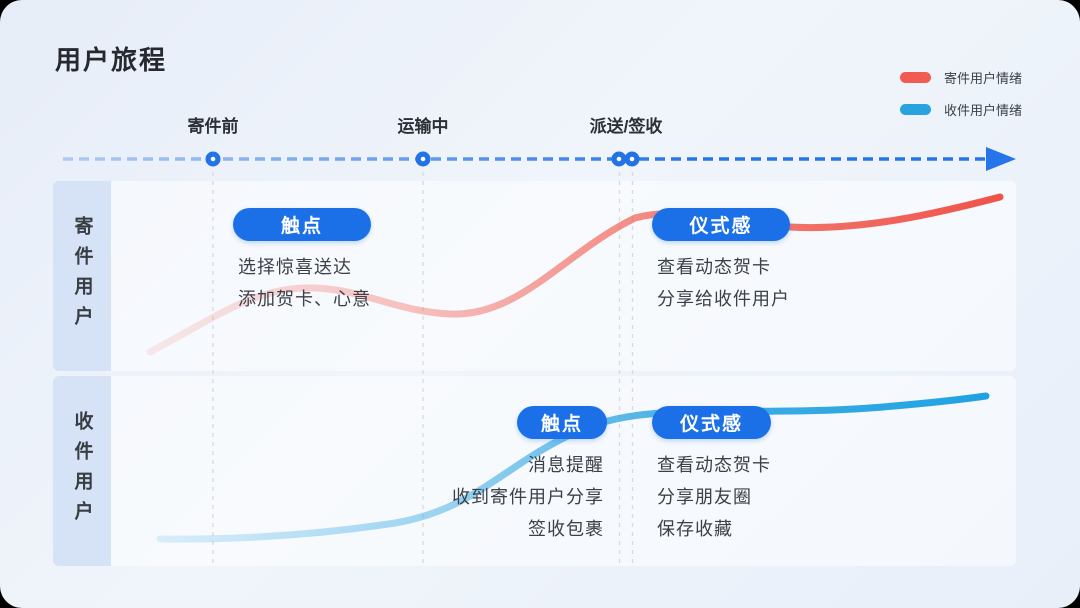  Describe the element at coordinates (566, 529) in the screenshot. I see `annotation-item: 签收包裹` at that location.